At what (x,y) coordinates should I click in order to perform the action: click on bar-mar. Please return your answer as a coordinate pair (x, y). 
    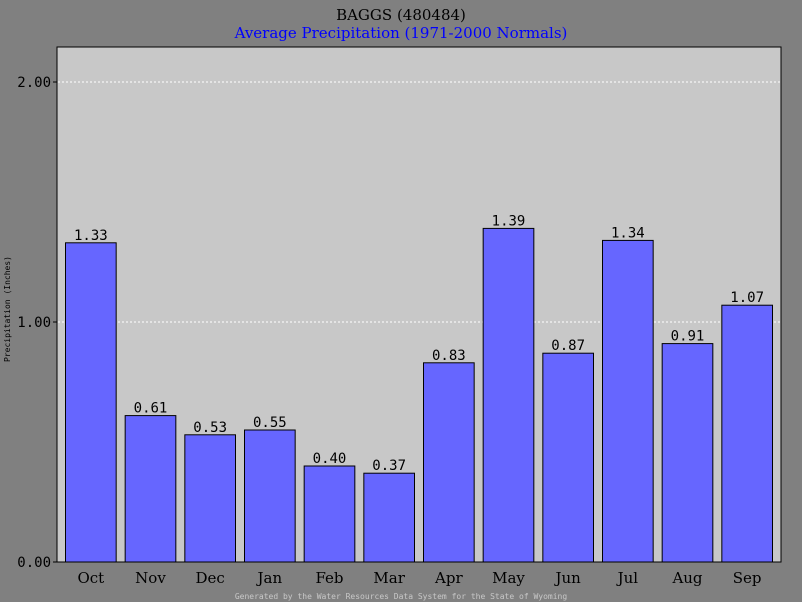
    Looking at the image, I should click on (389, 517).